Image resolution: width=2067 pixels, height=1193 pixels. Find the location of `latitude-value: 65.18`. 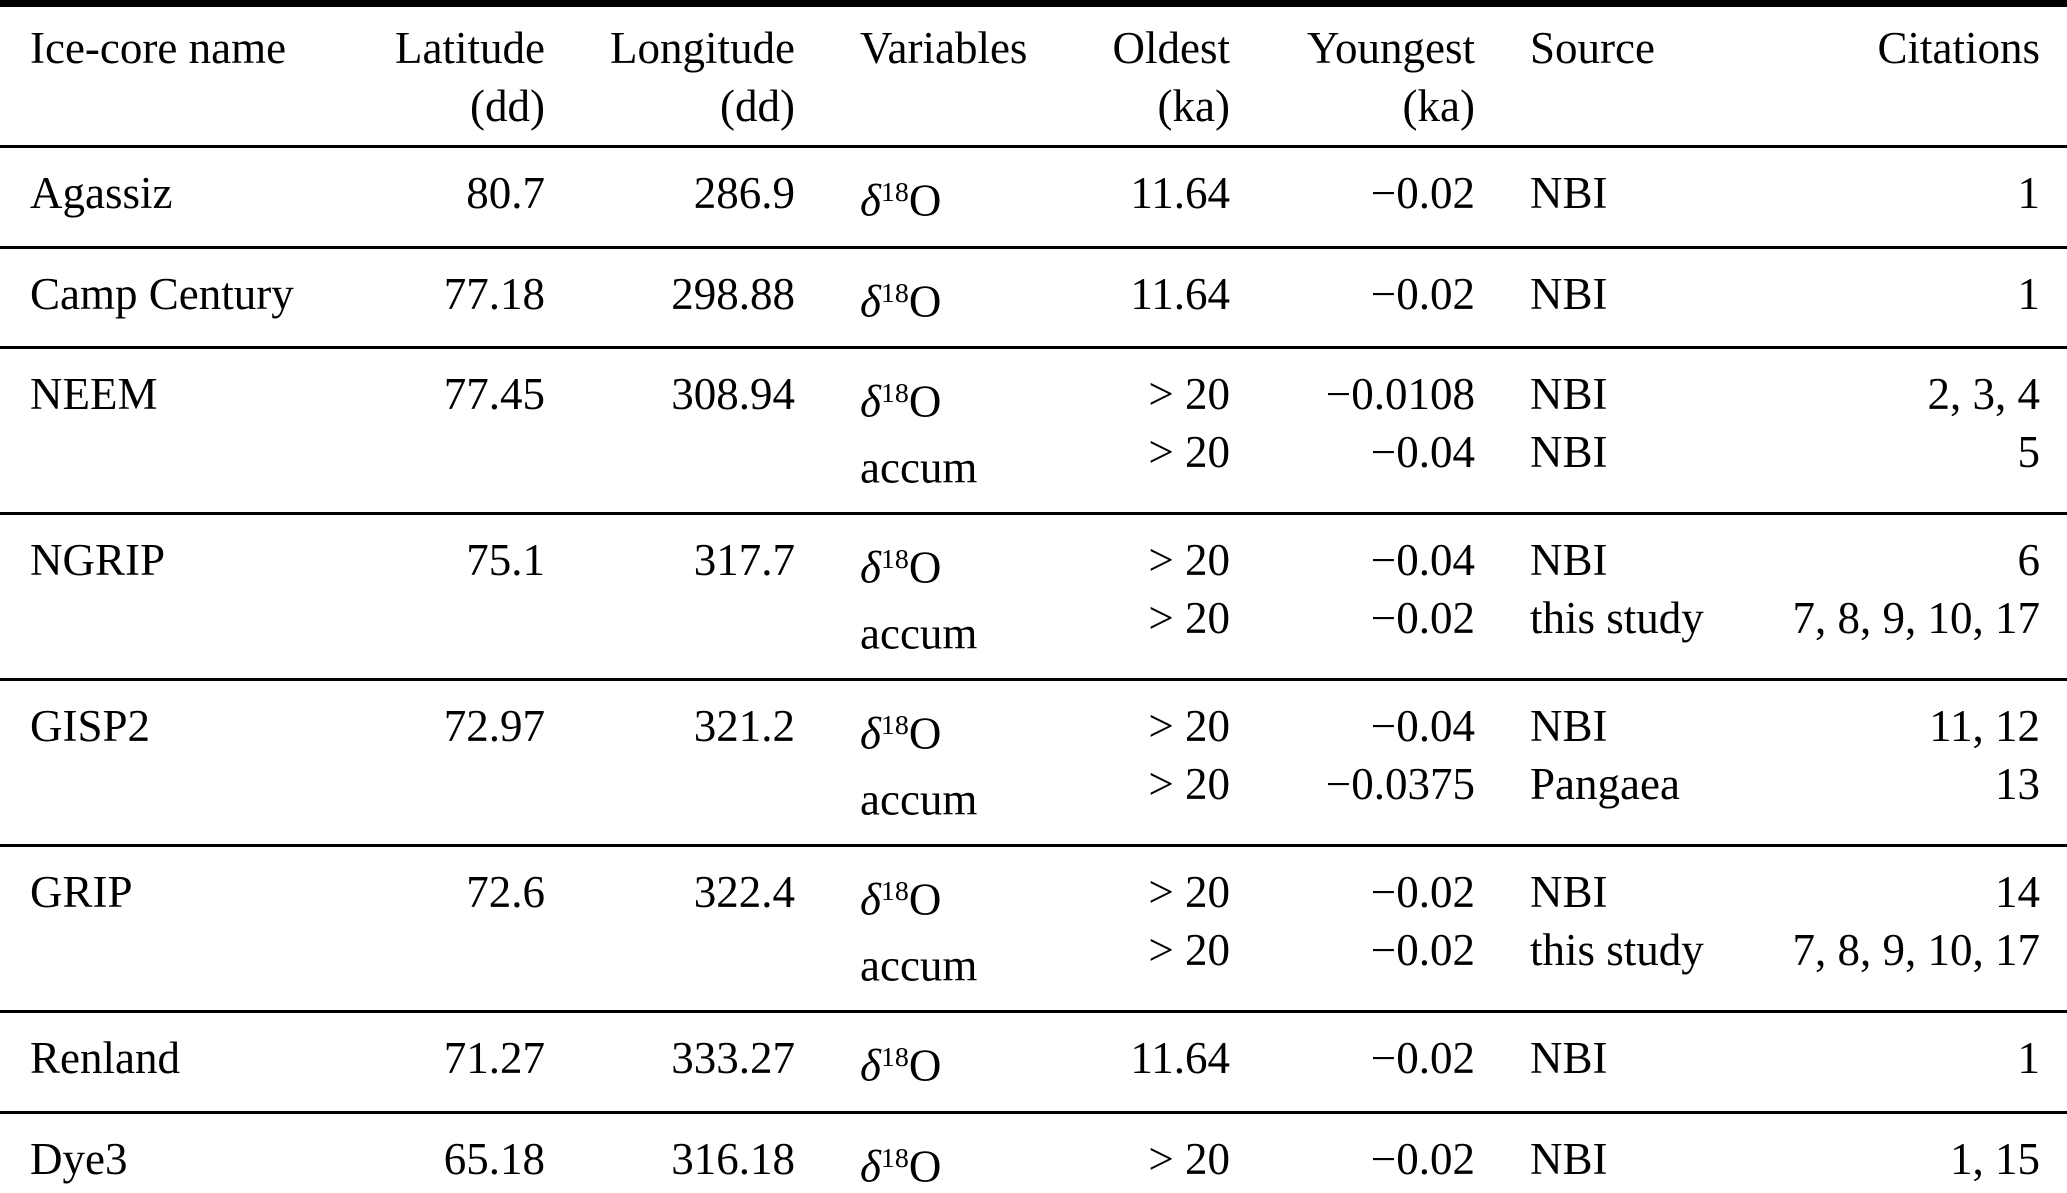

latitude-value: 65.18 is located at coordinates (494, 1158).